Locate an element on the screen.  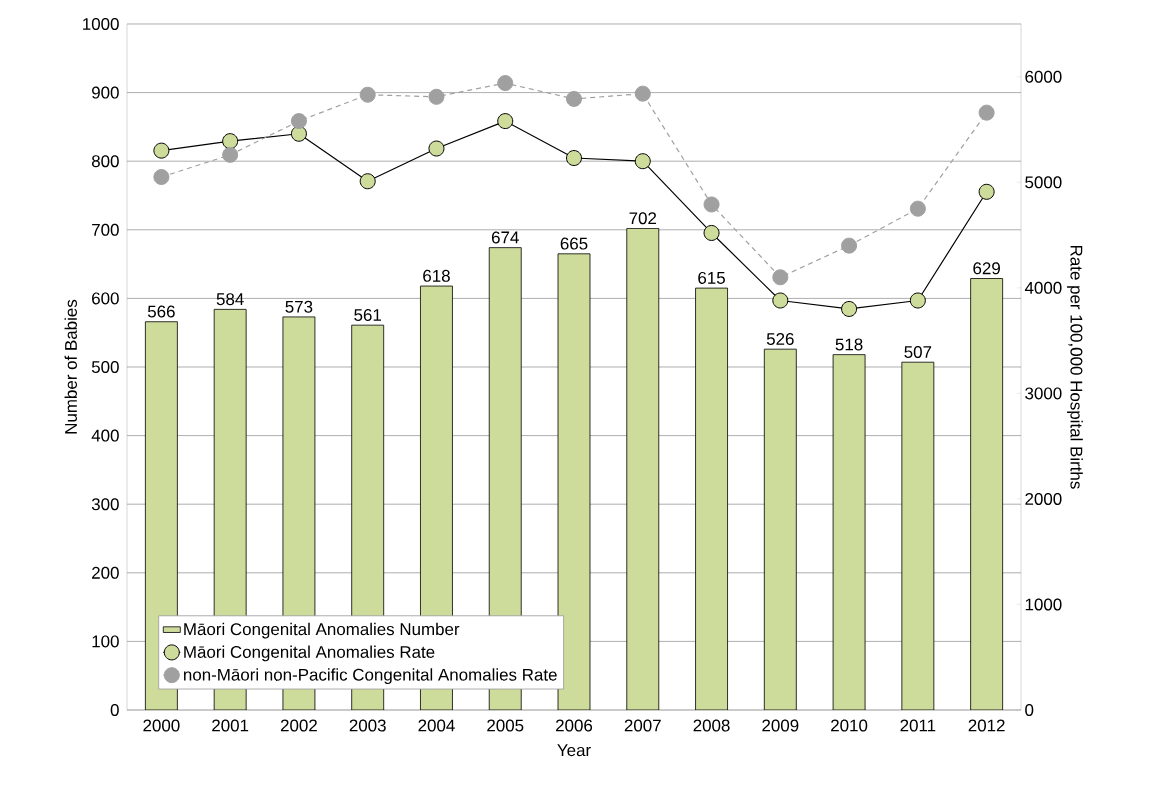
x-tick-label: 2008 is located at coordinates (711, 725).